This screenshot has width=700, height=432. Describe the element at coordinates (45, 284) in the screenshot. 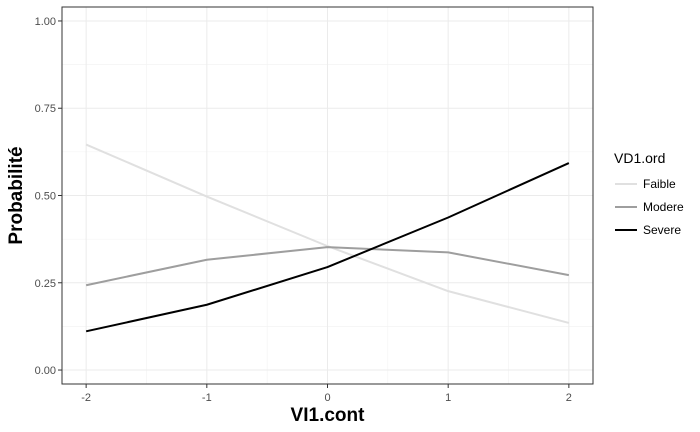

I see `y-tick-label: 0.25` at that location.